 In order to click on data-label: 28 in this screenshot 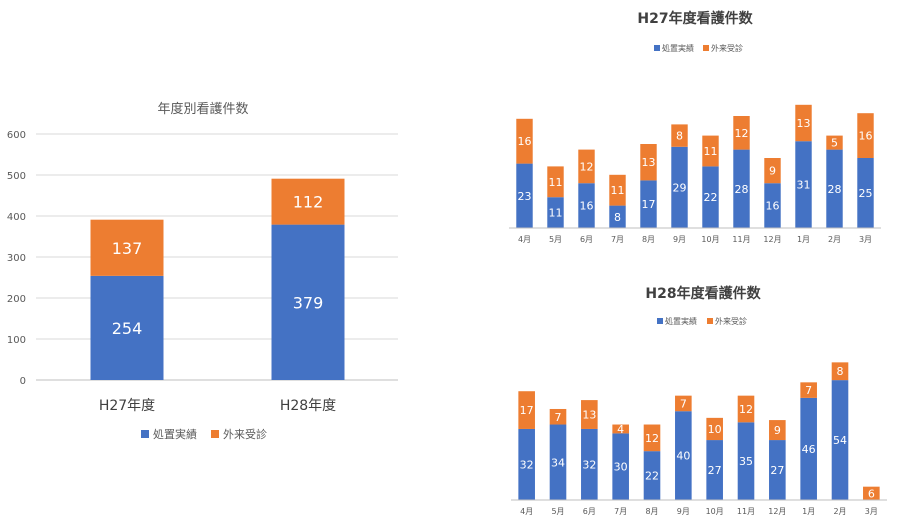, I will do `click(835, 189)`.